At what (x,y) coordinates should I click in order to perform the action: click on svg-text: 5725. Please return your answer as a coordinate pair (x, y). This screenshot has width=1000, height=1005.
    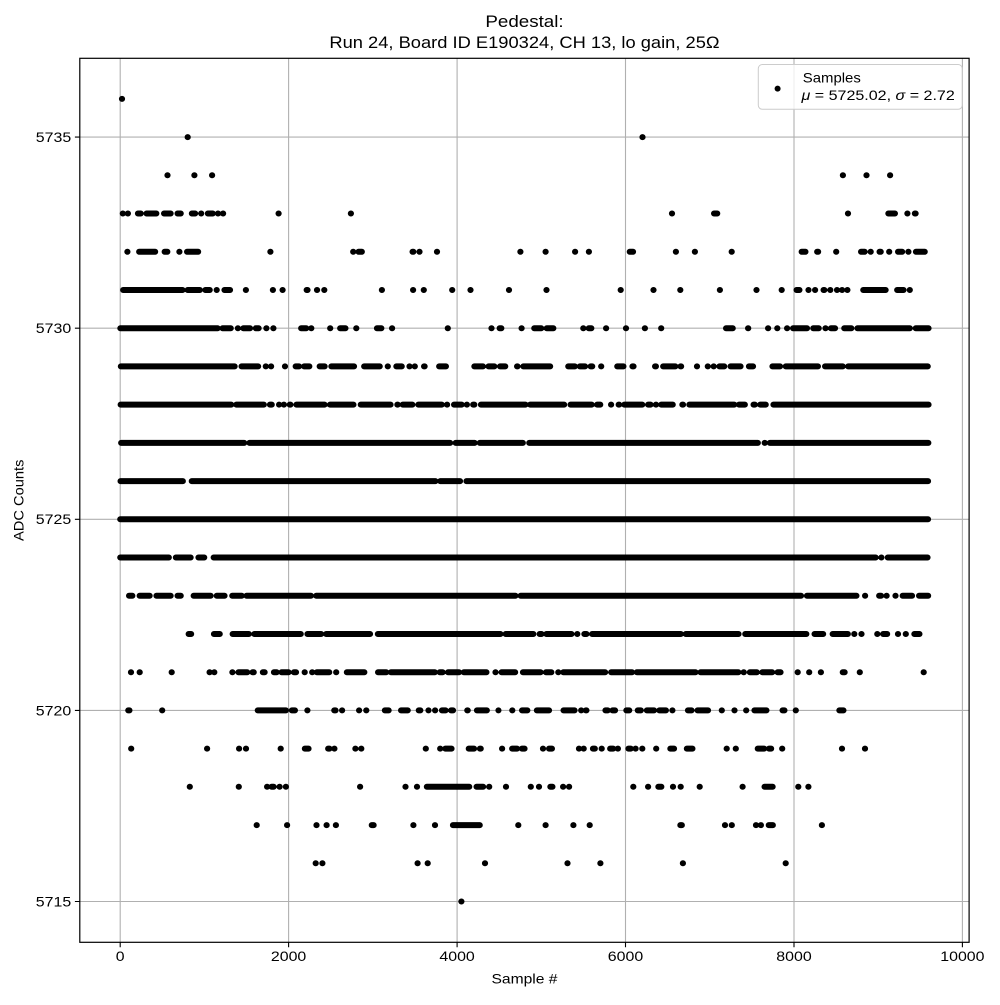
    Looking at the image, I should click on (54, 519).